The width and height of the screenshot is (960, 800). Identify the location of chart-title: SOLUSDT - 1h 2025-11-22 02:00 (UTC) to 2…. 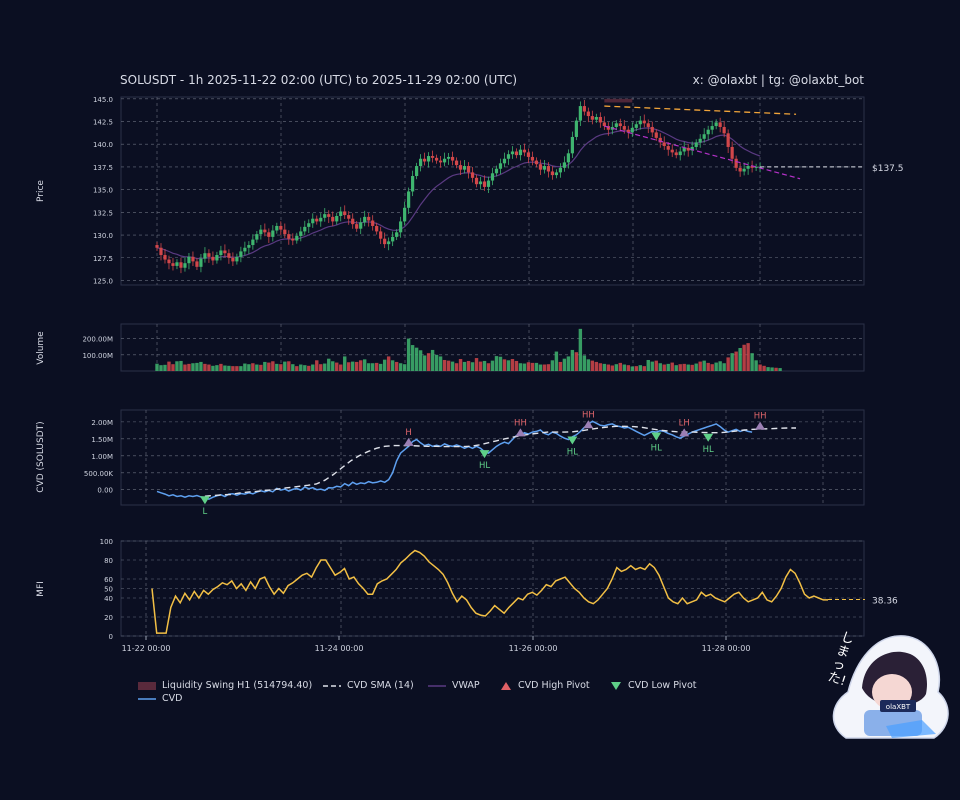
(319, 80).